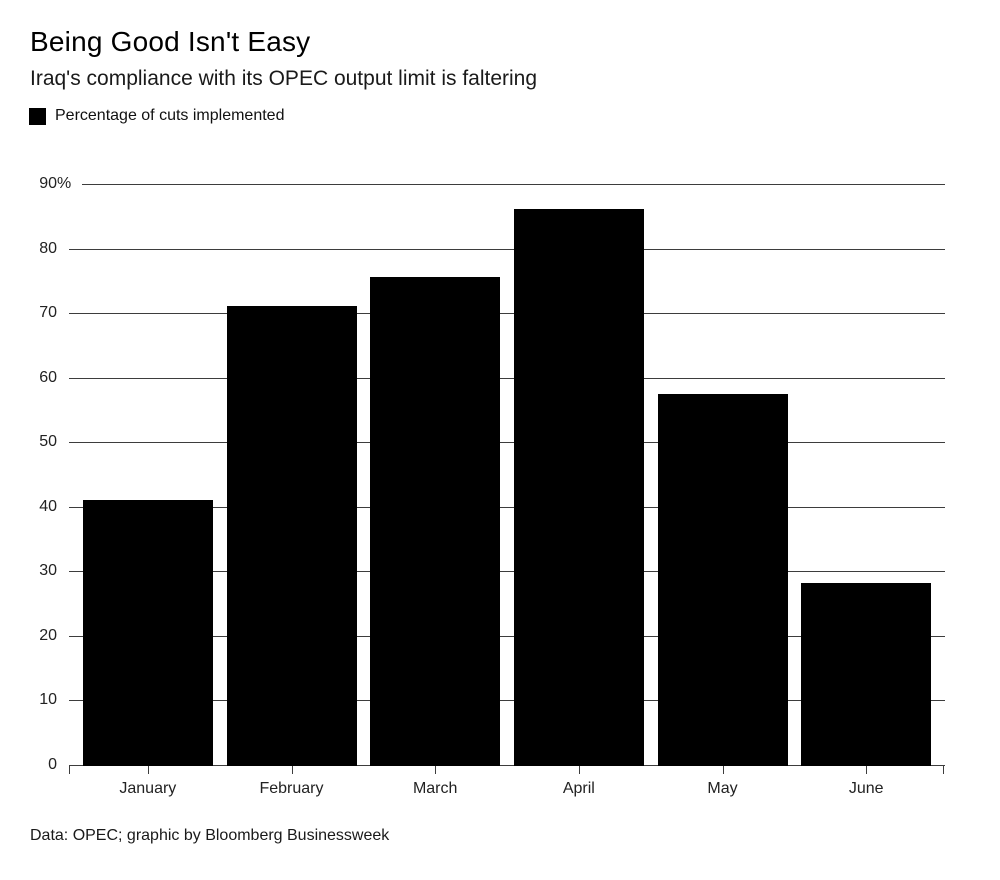  I want to click on y-axis-tick-label-90: 90%, so click(55, 183).